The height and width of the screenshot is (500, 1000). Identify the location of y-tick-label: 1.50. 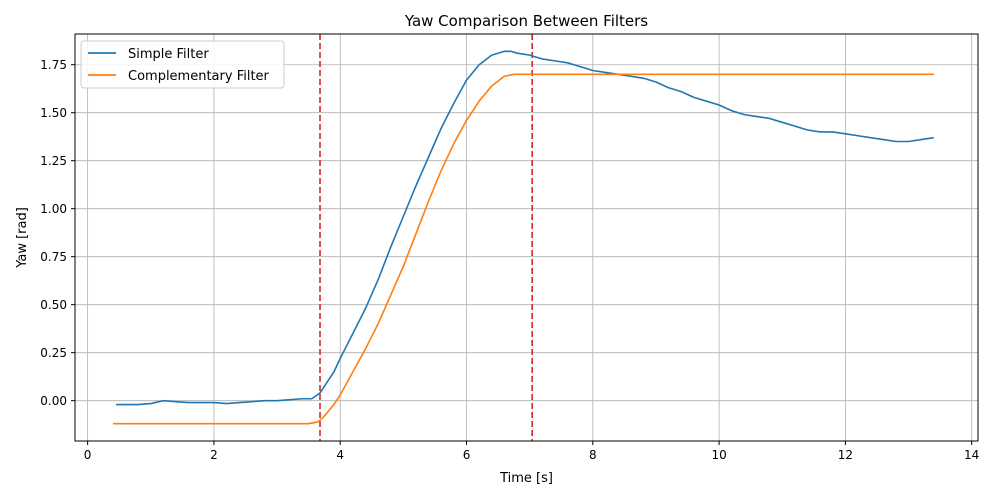
(53, 113).